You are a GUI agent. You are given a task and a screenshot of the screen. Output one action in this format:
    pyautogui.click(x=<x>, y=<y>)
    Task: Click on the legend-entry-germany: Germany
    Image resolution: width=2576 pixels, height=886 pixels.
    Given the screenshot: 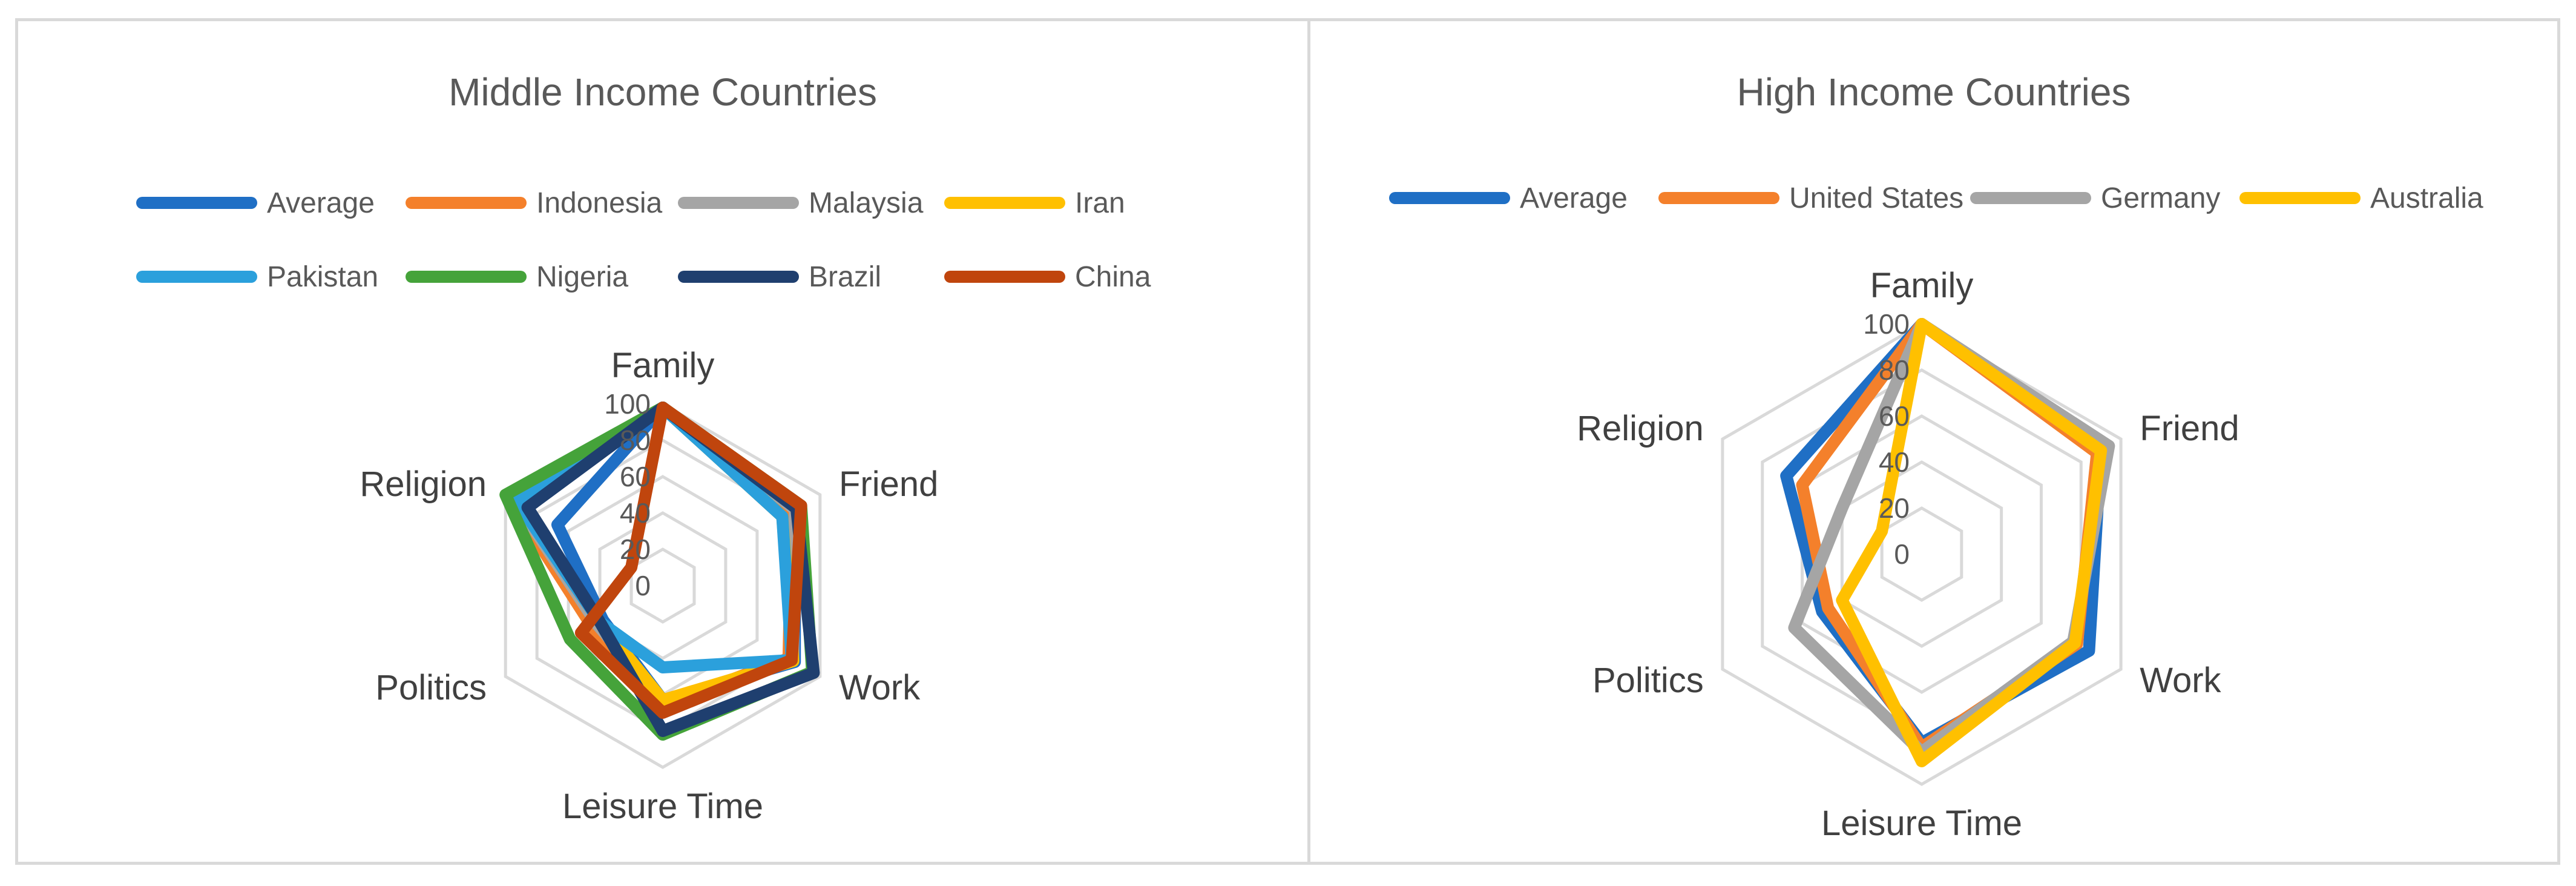 What is the action you would take?
    pyautogui.click(x=2095, y=198)
    